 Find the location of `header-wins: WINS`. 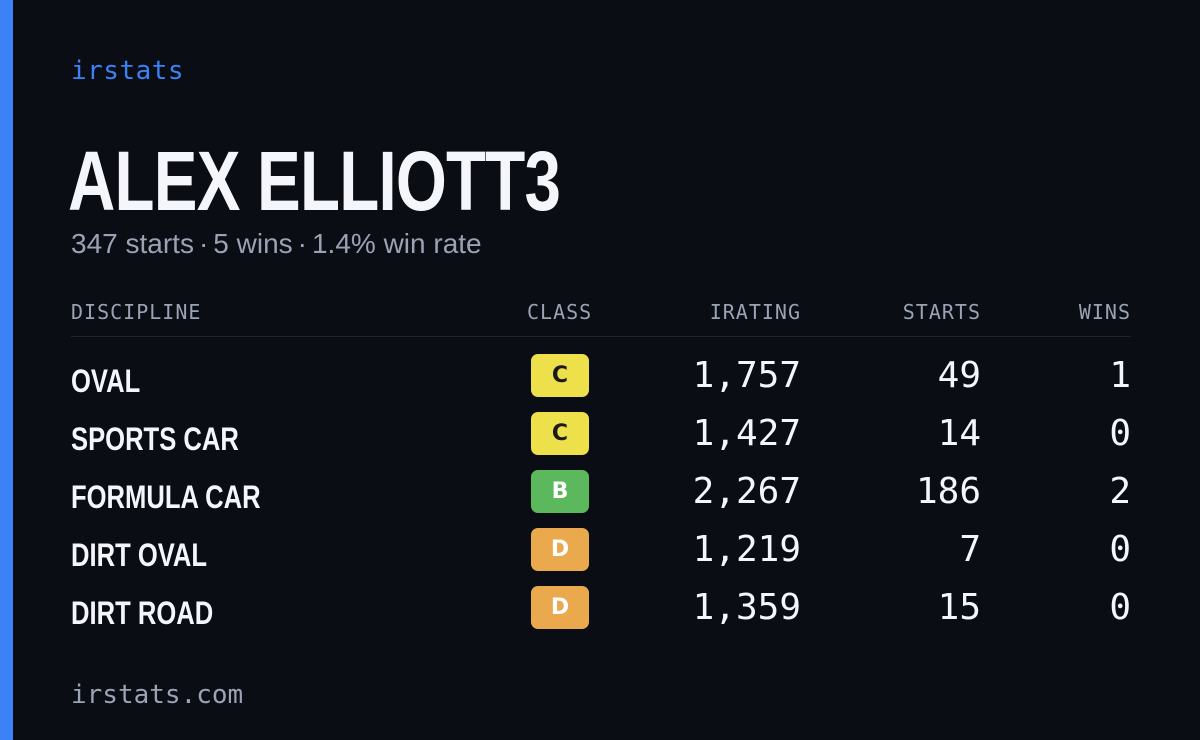

header-wins: WINS is located at coordinates (1104, 312).